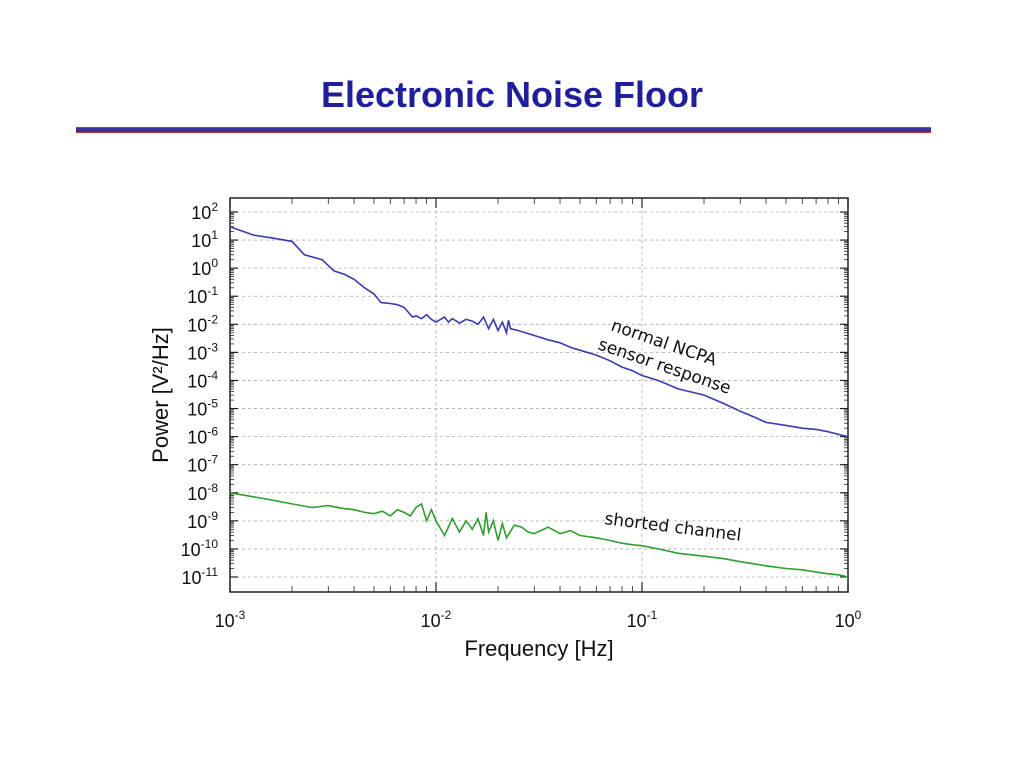 This screenshot has width=1024, height=768. Describe the element at coordinates (202, 464) in the screenshot. I see `y-tick-label: 10⁻⁷` at that location.